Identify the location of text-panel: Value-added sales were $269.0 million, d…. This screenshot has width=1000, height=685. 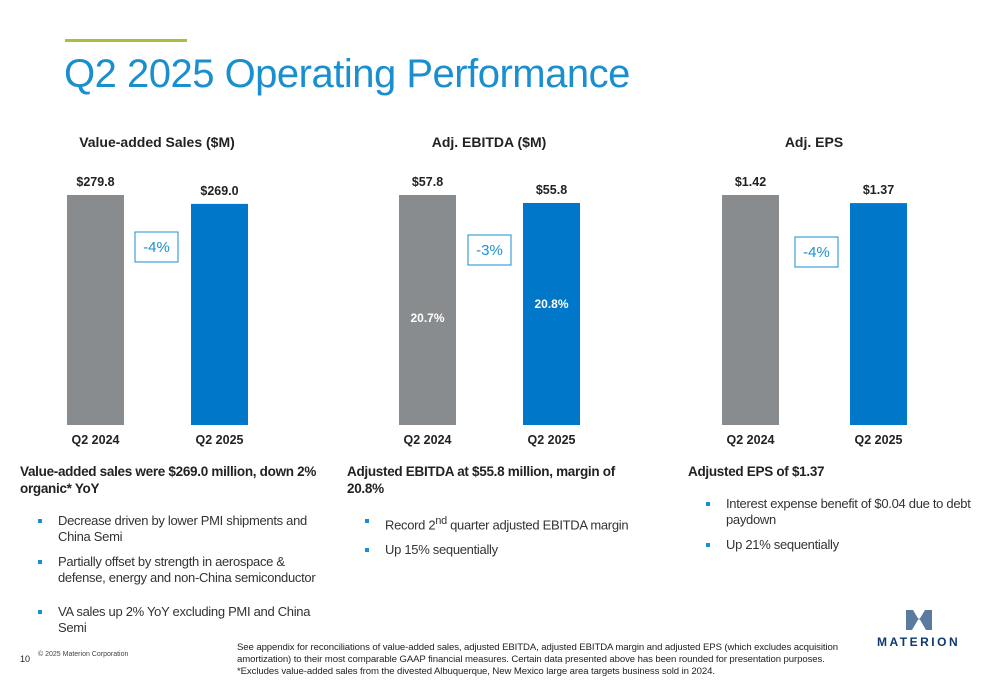
(170, 554).